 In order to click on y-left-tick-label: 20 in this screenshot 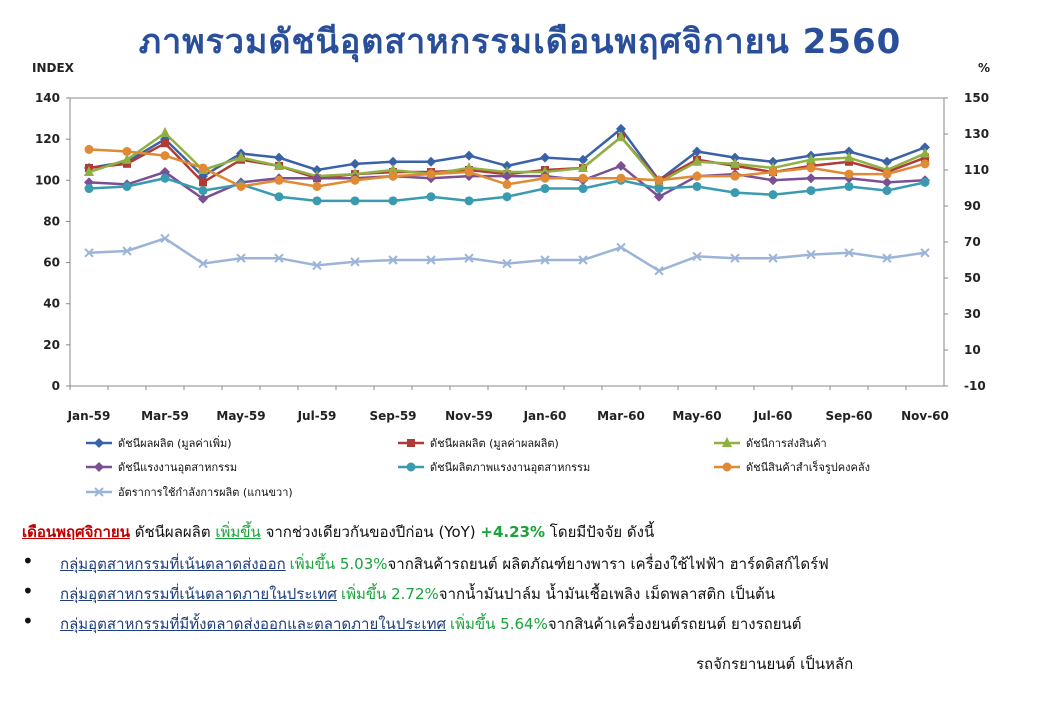, I will do `click(51, 345)`.